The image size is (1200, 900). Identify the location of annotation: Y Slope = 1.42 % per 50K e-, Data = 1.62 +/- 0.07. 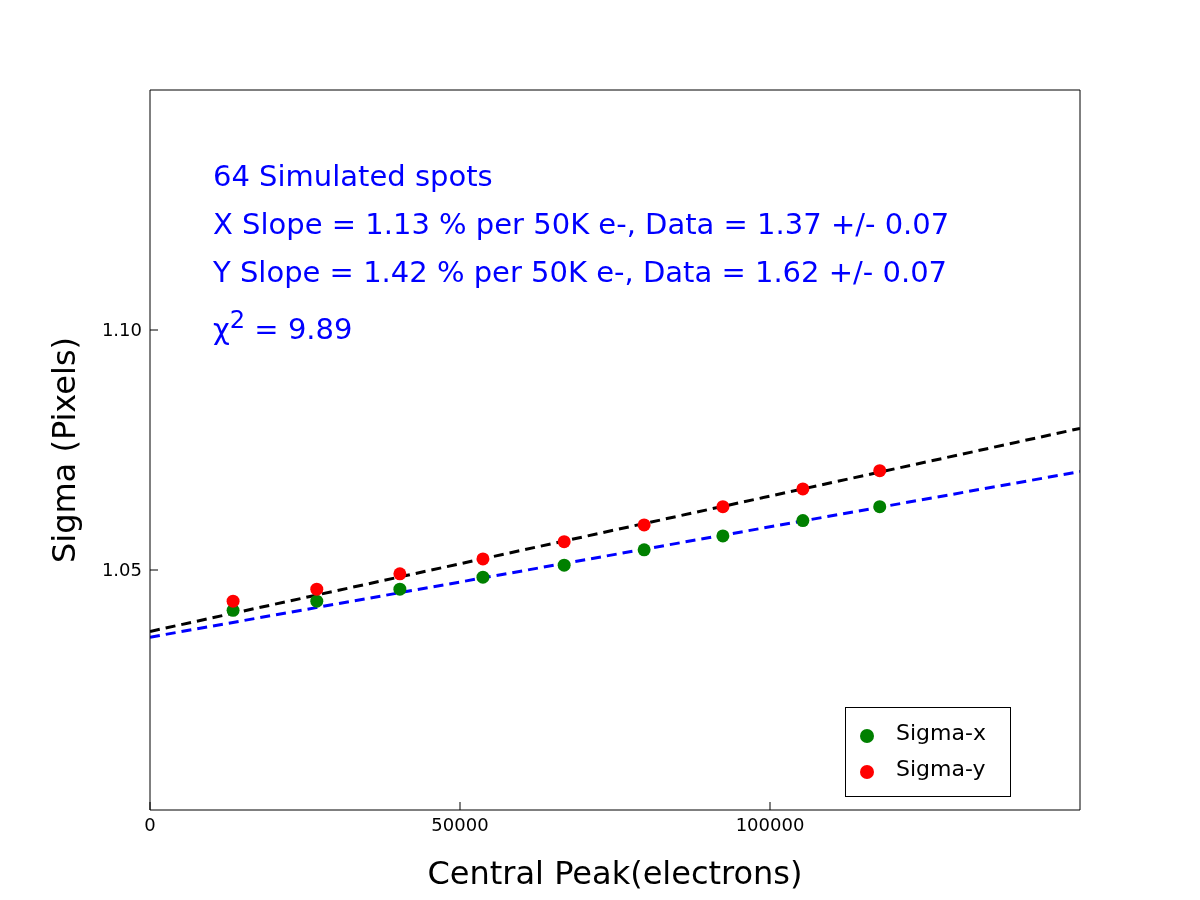
(581, 272).